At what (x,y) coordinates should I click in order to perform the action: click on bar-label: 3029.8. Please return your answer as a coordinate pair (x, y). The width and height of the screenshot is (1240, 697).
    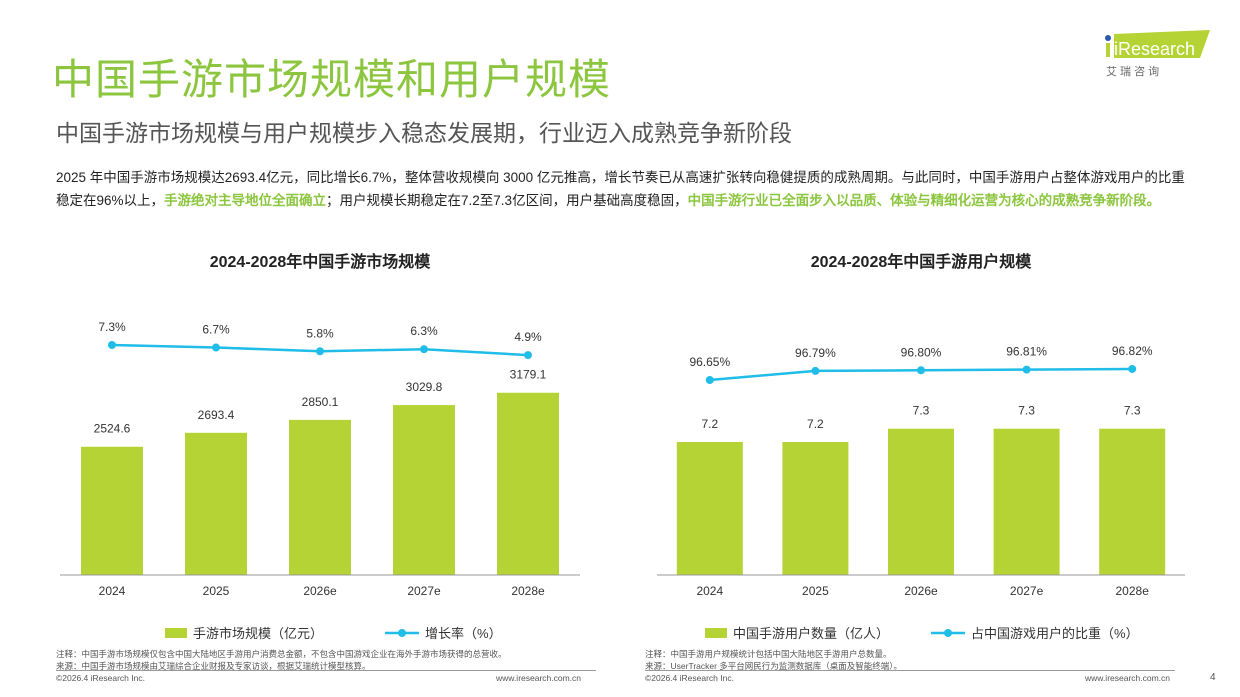
    Looking at the image, I should click on (424, 387).